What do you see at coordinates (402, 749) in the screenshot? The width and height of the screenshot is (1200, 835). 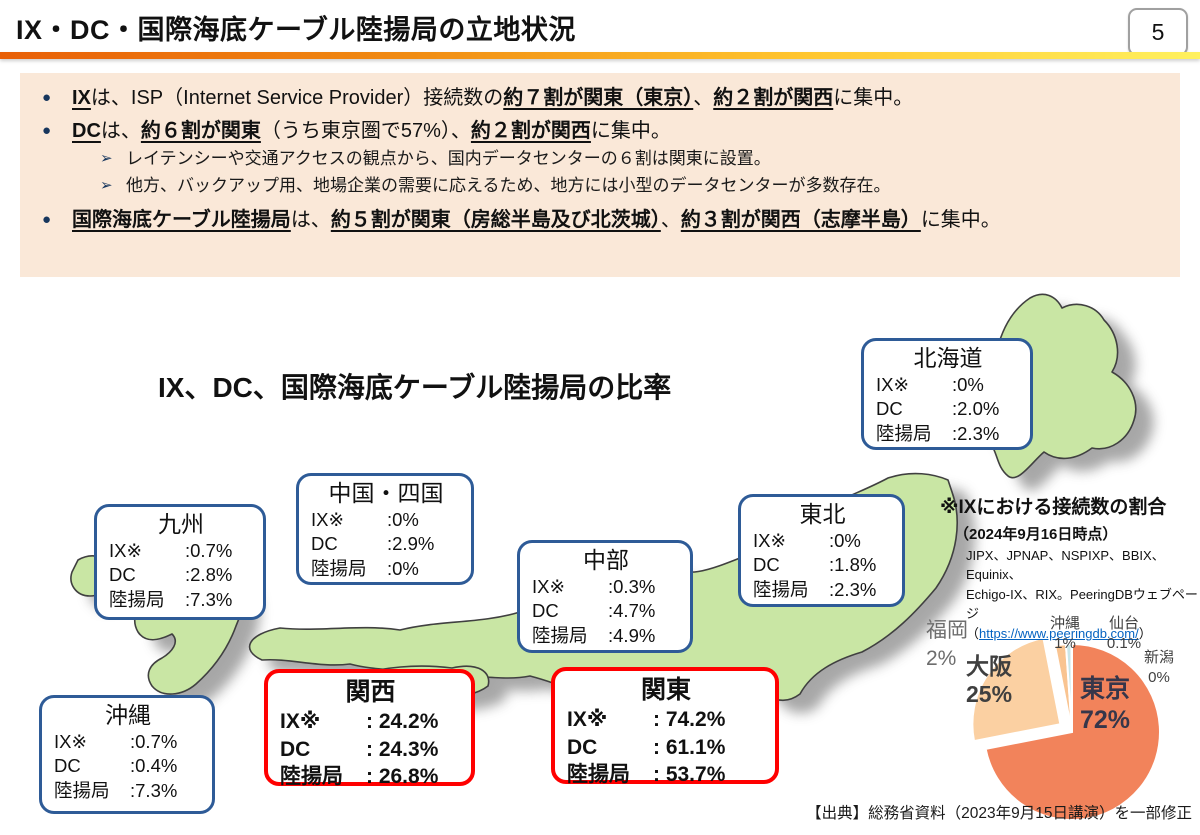 I see `region-dc-value: : 24.3%` at bounding box center [402, 749].